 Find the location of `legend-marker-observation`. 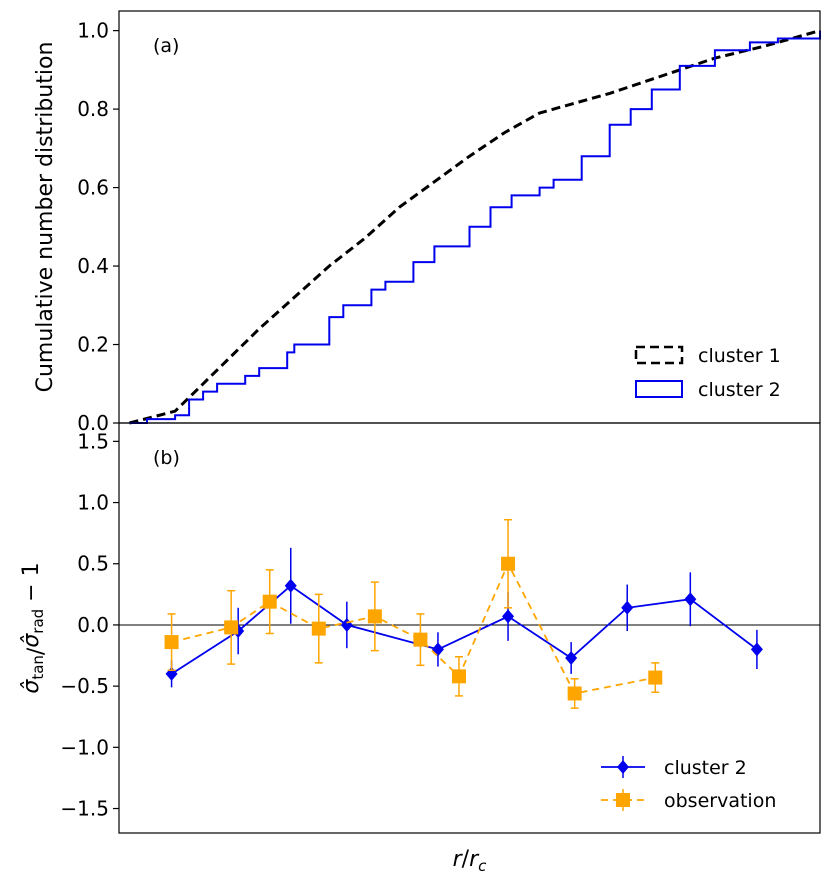

legend-marker-observation is located at coordinates (623, 800).